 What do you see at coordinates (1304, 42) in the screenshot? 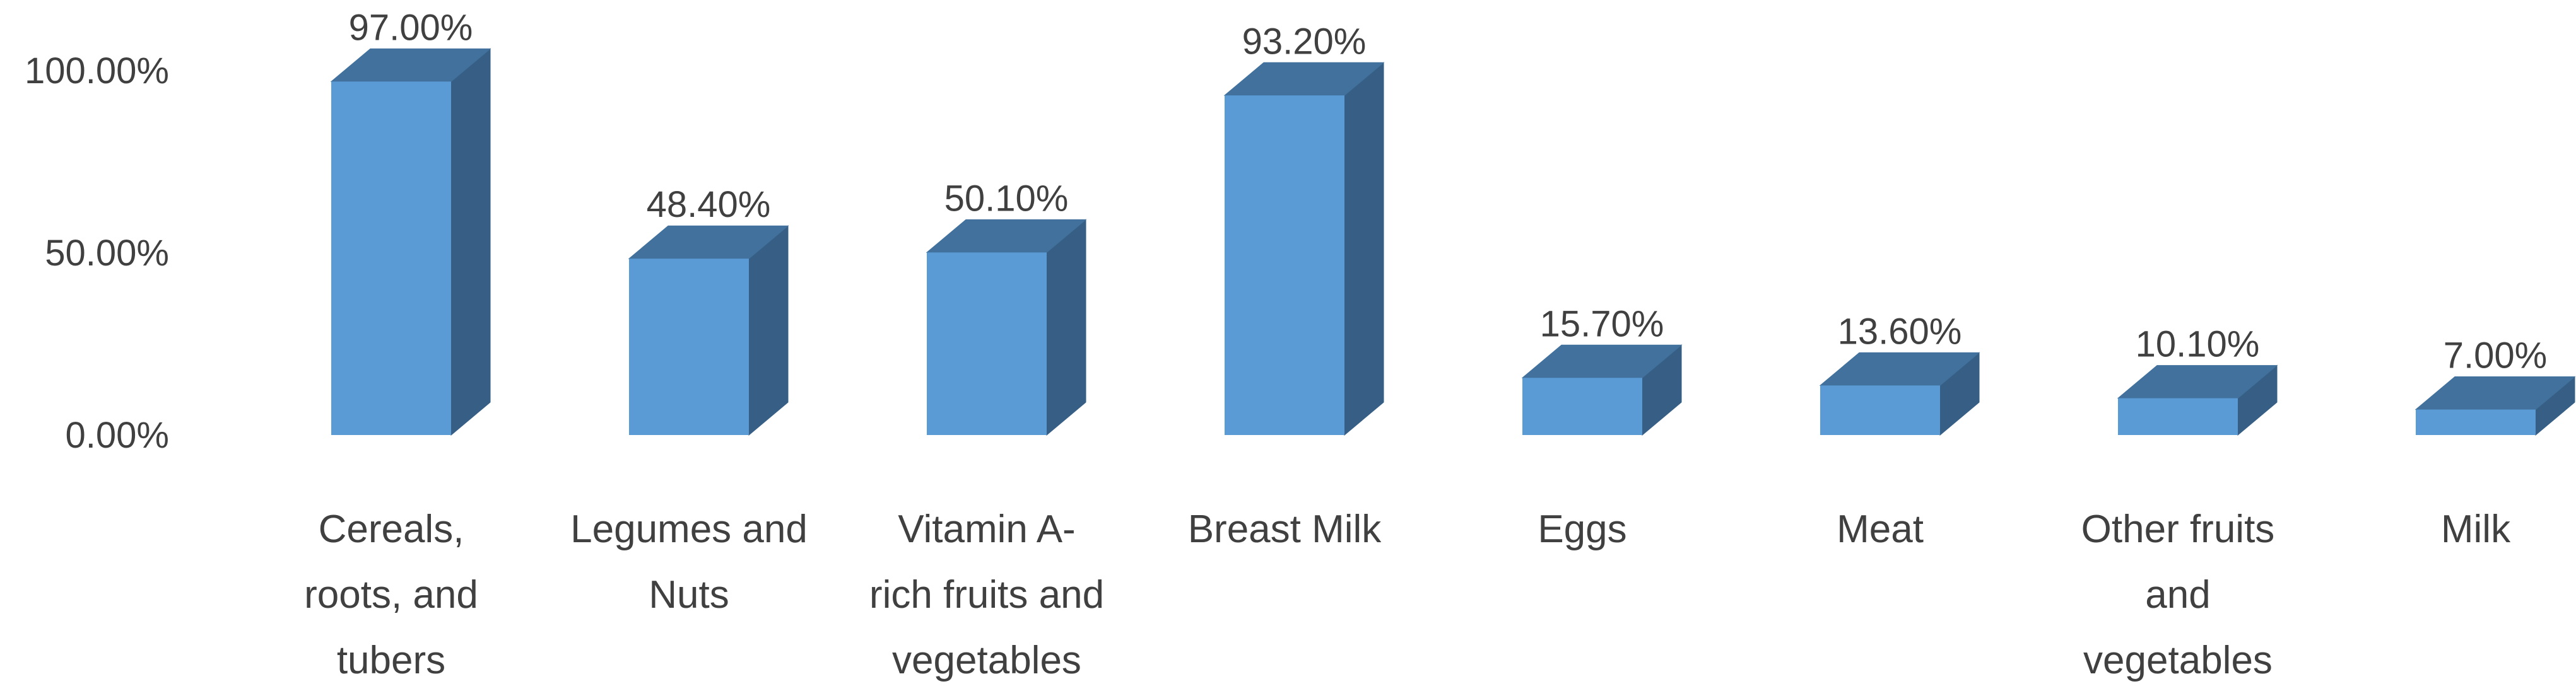
I see `data-label: 93.20%` at bounding box center [1304, 42].